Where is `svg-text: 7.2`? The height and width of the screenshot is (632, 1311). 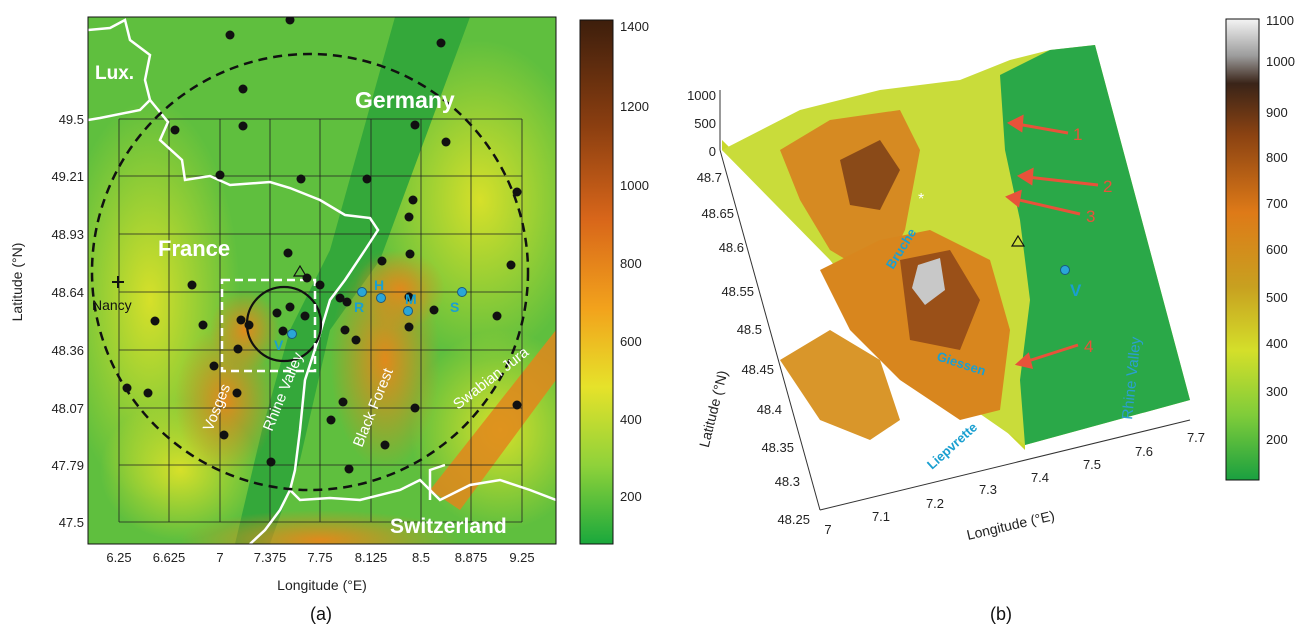
svg-text: 7.2 is located at coordinates (935, 503).